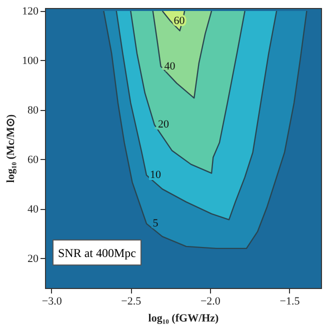 The image size is (332, 329). I want to click on y-tick-label: 40, so click(33, 209).